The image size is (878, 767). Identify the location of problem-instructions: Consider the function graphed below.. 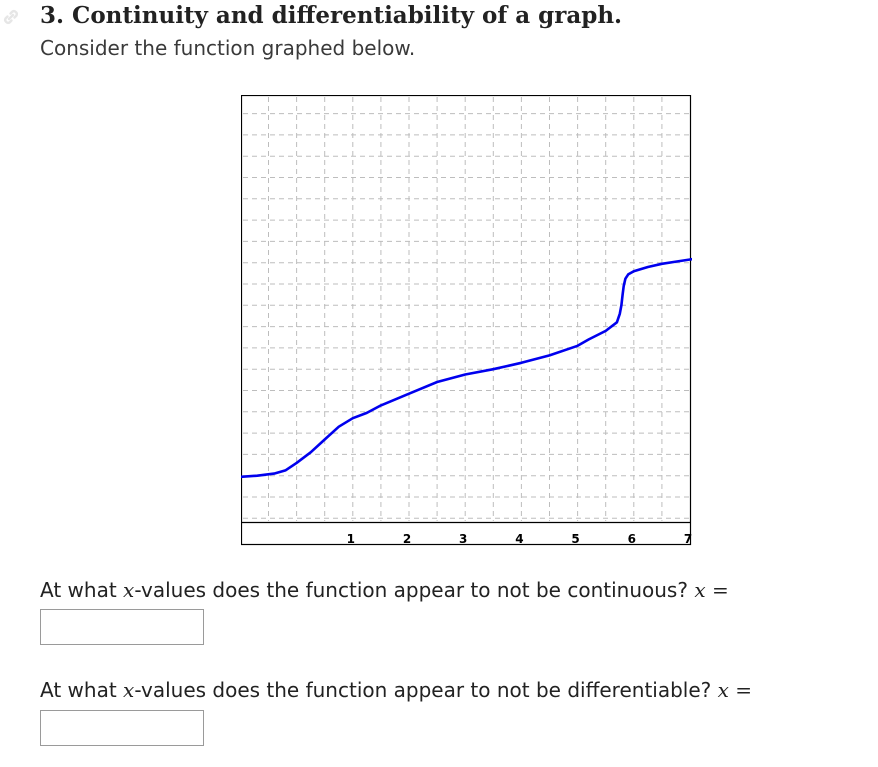
(228, 48).